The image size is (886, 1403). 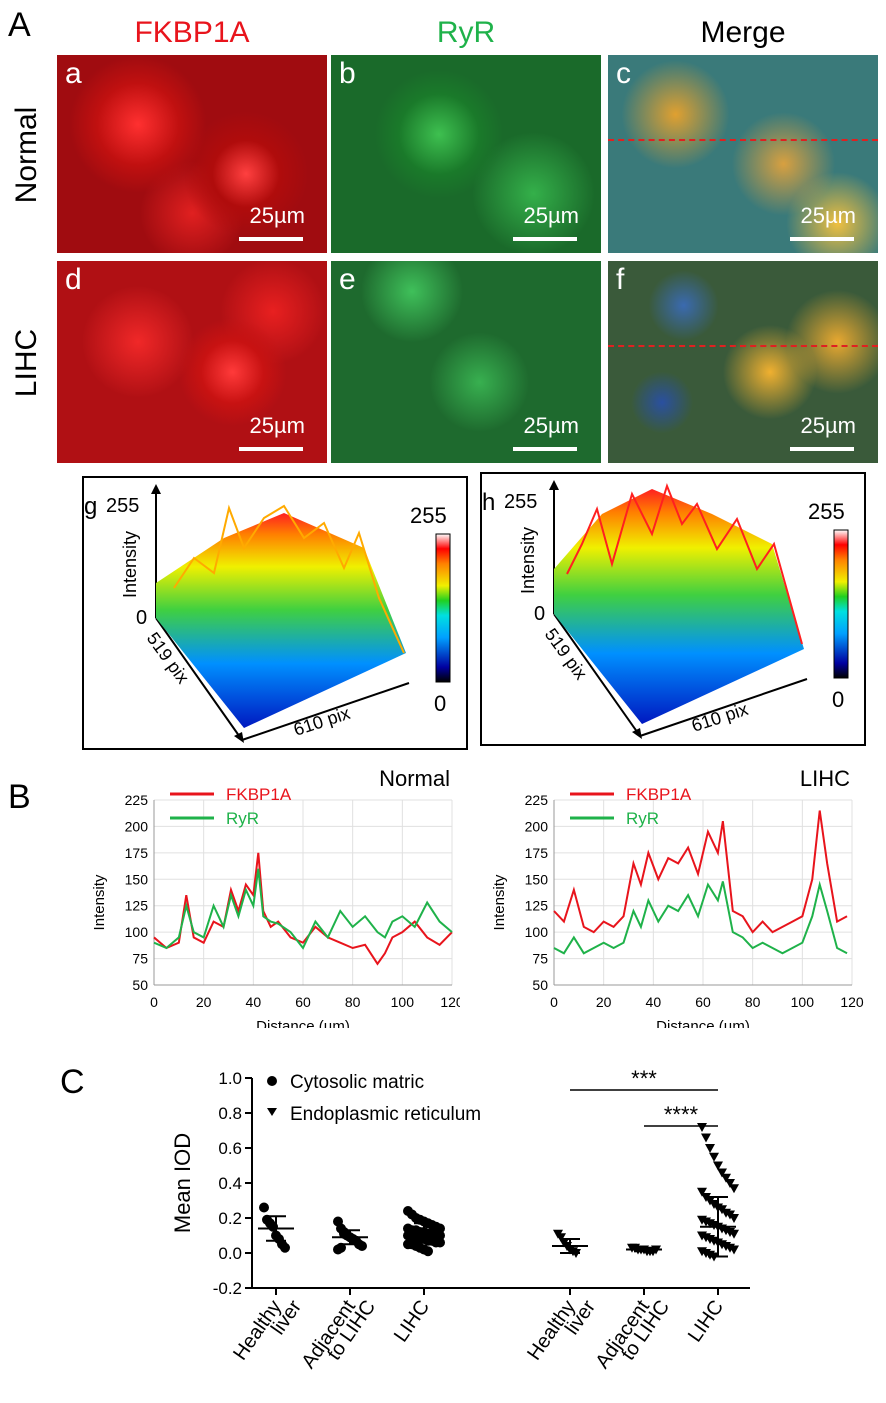 What do you see at coordinates (357, 1082) in the screenshot?
I see `legend-label: Cytosolic matric` at bounding box center [357, 1082].